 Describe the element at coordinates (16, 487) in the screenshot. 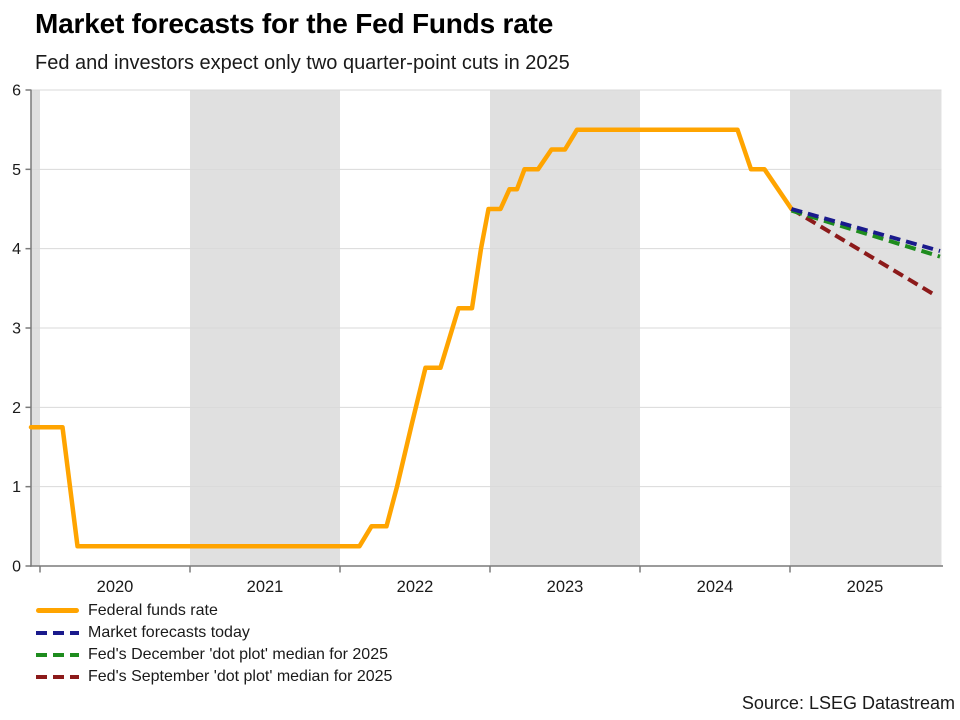

I see `y-tick-label: 1` at that location.